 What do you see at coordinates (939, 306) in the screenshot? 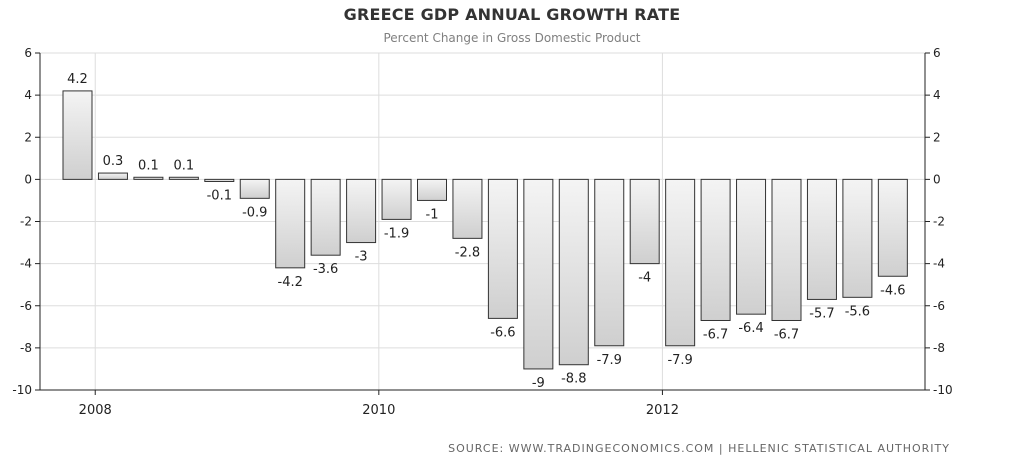
I see `y-tick-label-right: -6` at bounding box center [939, 306].